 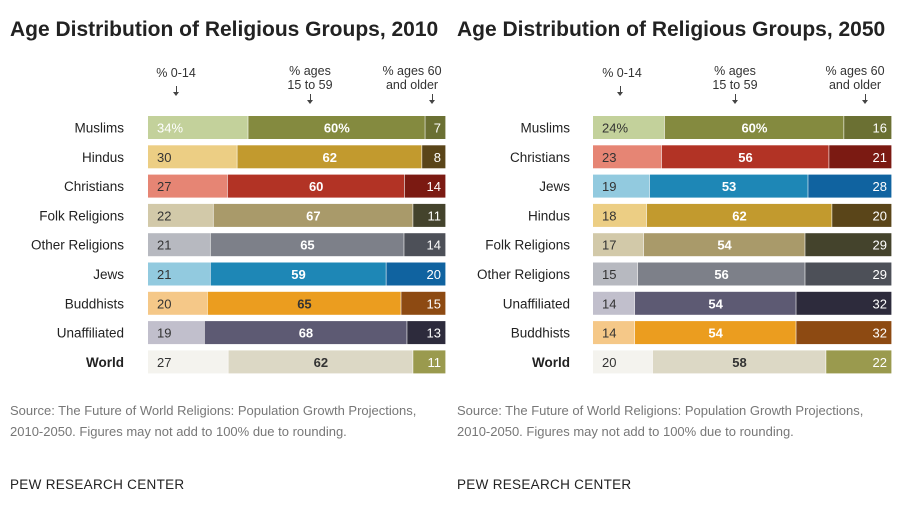 What do you see at coordinates (609, 245) in the screenshot?
I see `data-label: 17` at bounding box center [609, 245].